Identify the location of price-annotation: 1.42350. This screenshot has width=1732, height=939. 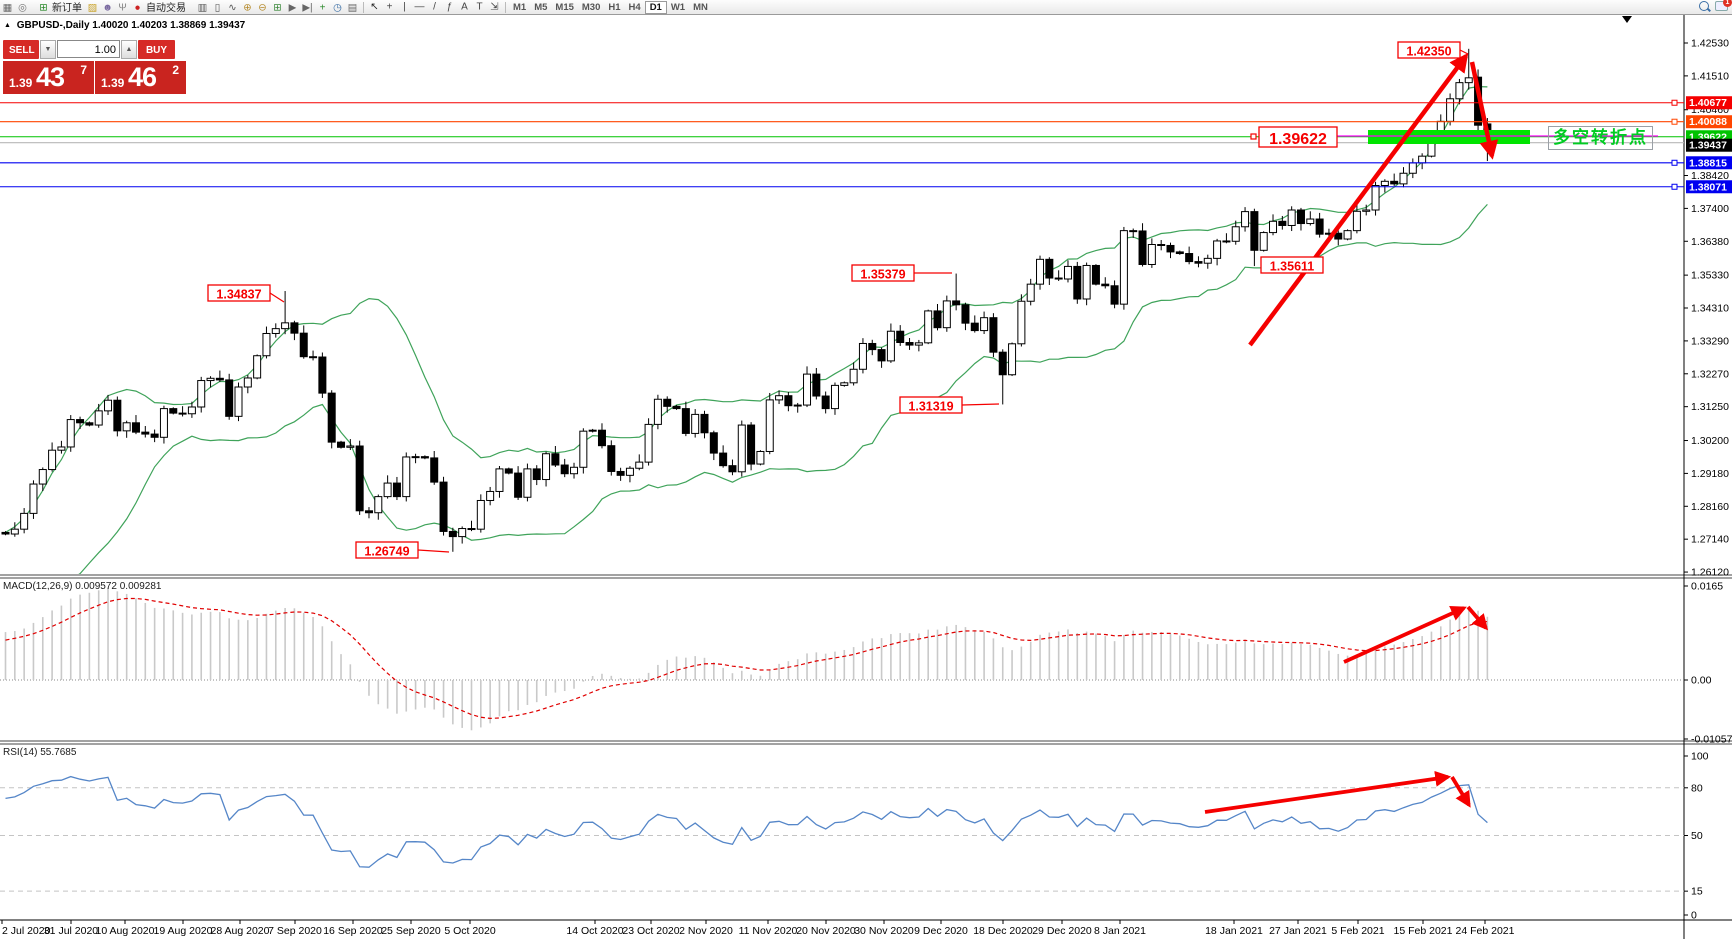
(1429, 50).